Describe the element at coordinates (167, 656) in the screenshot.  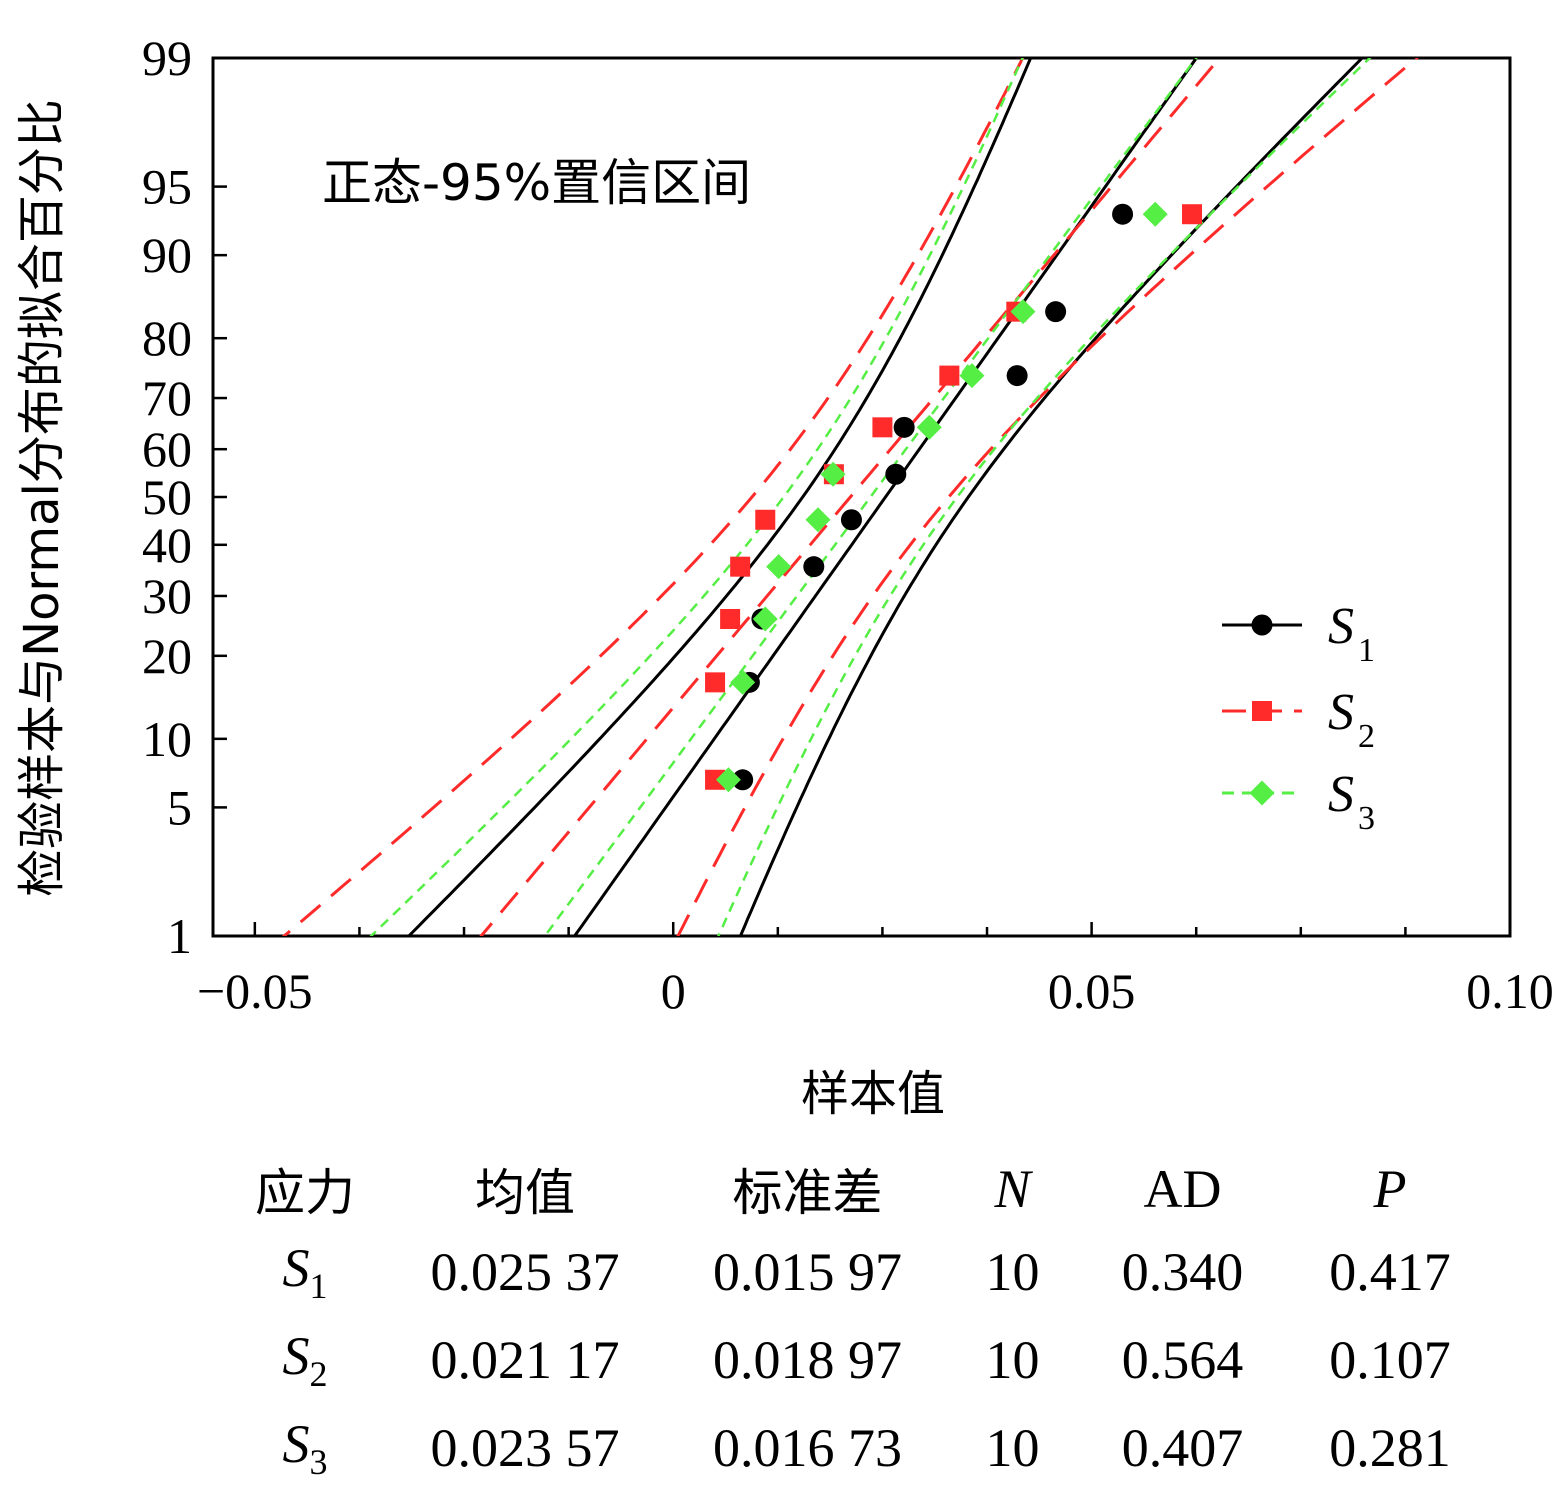
I see `y-tick-label: 20` at that location.